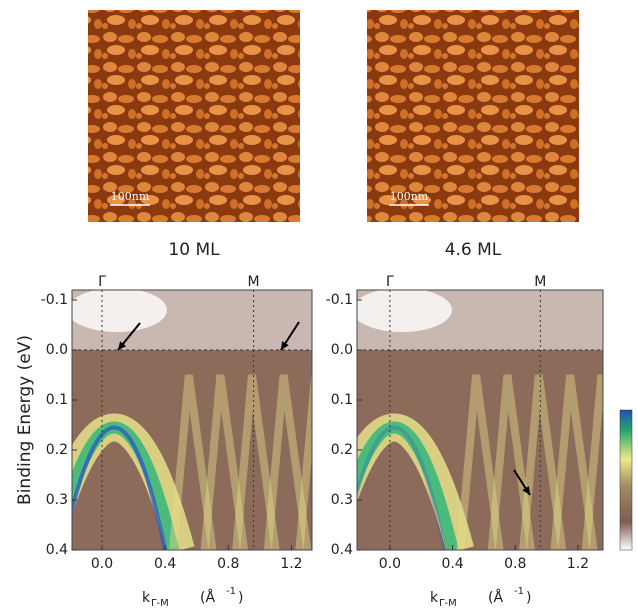 The height and width of the screenshot is (612, 638). I want to click on panel-label: 10 ML, so click(194, 250).